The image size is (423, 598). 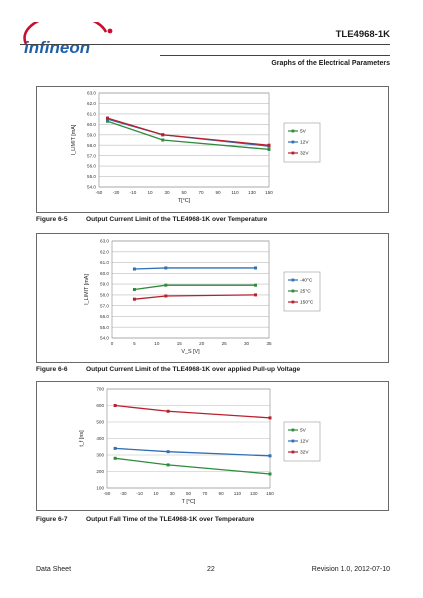 What do you see at coordinates (350, 569) in the screenshot?
I see `footer-revision: Revision 1.0, 2012-07-10` at bounding box center [350, 569].